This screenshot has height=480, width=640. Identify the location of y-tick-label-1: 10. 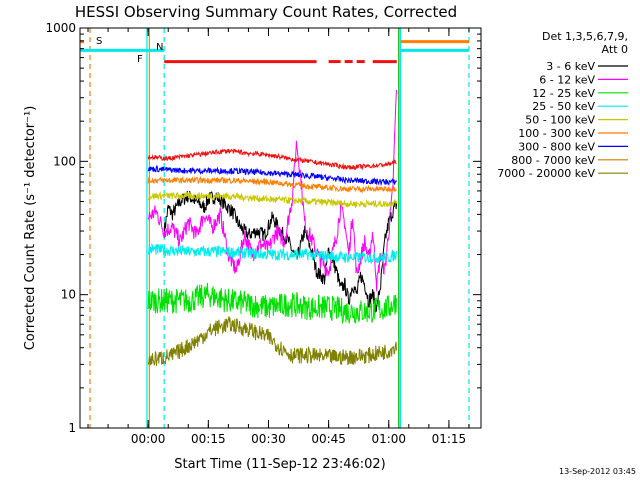
(68, 295).